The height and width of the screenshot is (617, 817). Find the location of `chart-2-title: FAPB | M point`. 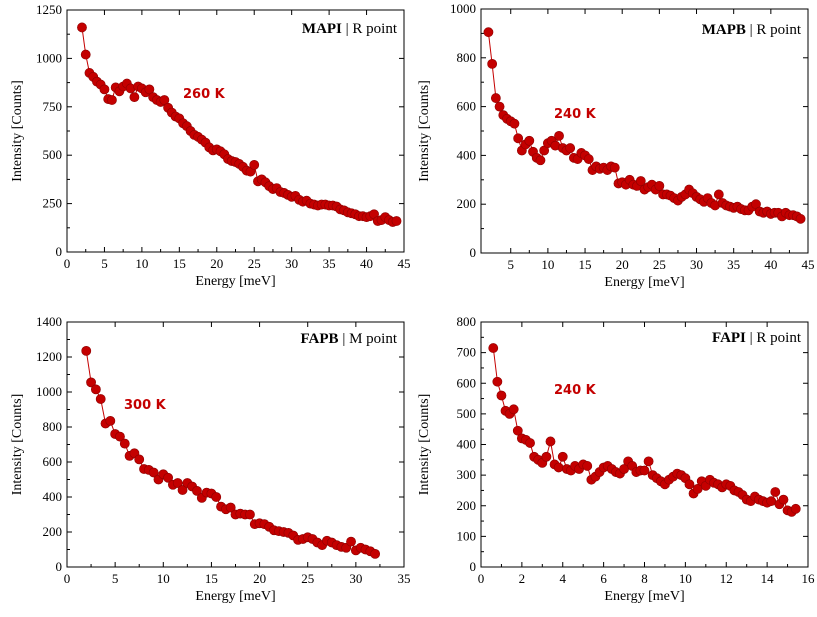

chart-2-title: FAPB | M point is located at coordinates (349, 339).